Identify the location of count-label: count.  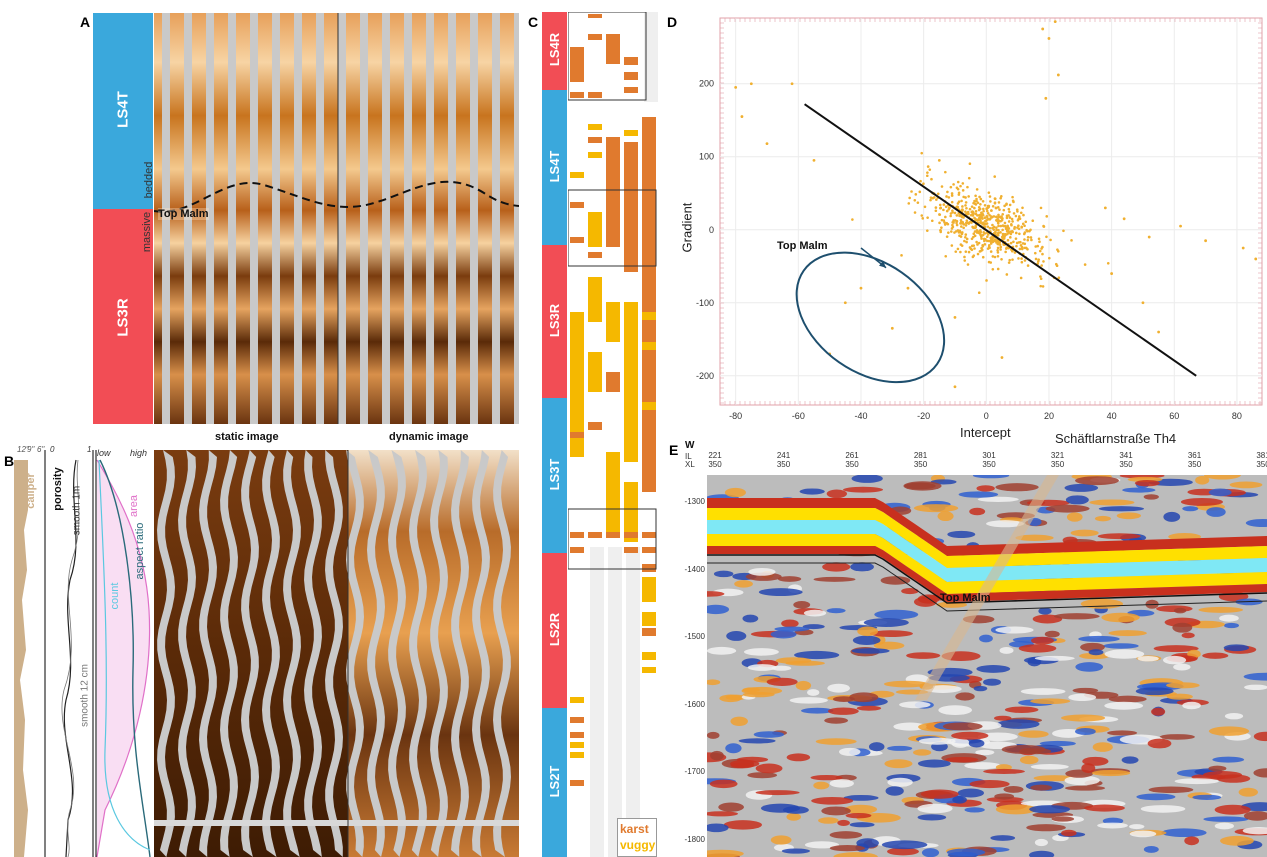
(115, 596).